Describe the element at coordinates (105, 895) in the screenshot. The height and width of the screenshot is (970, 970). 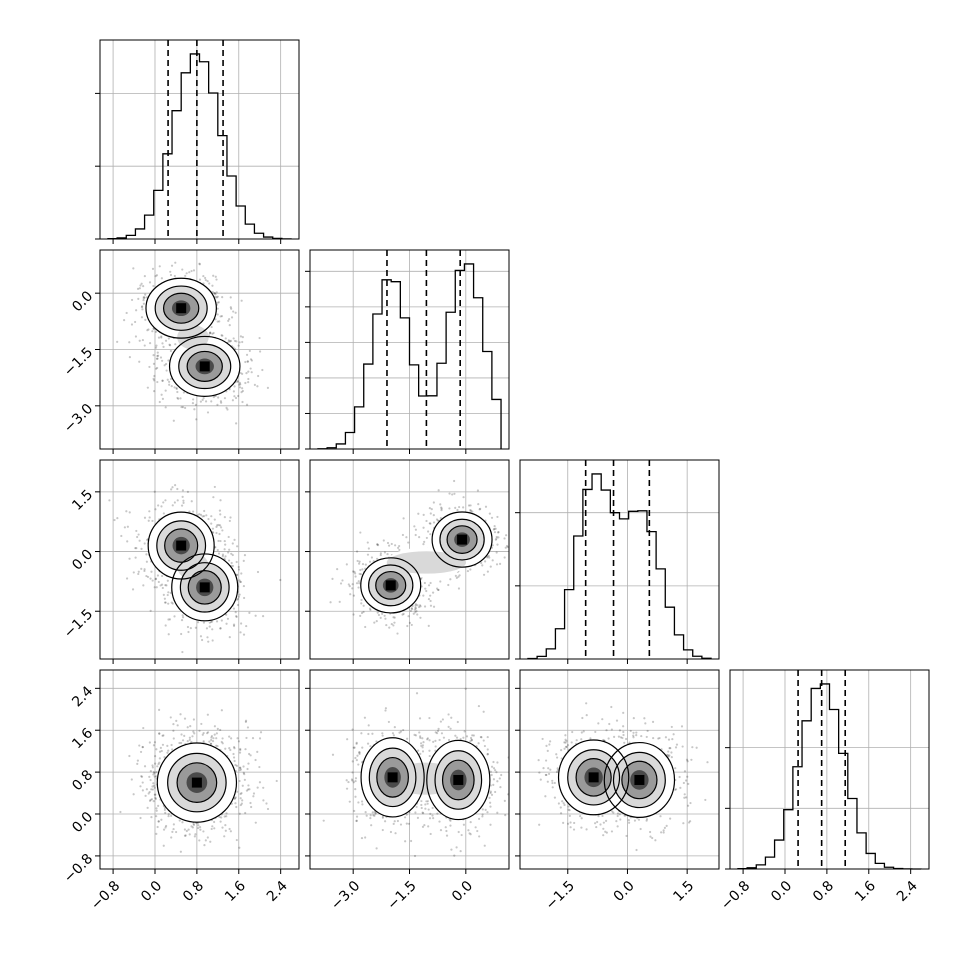
I see `panel-1-4-xtick-label: −0.8` at that location.